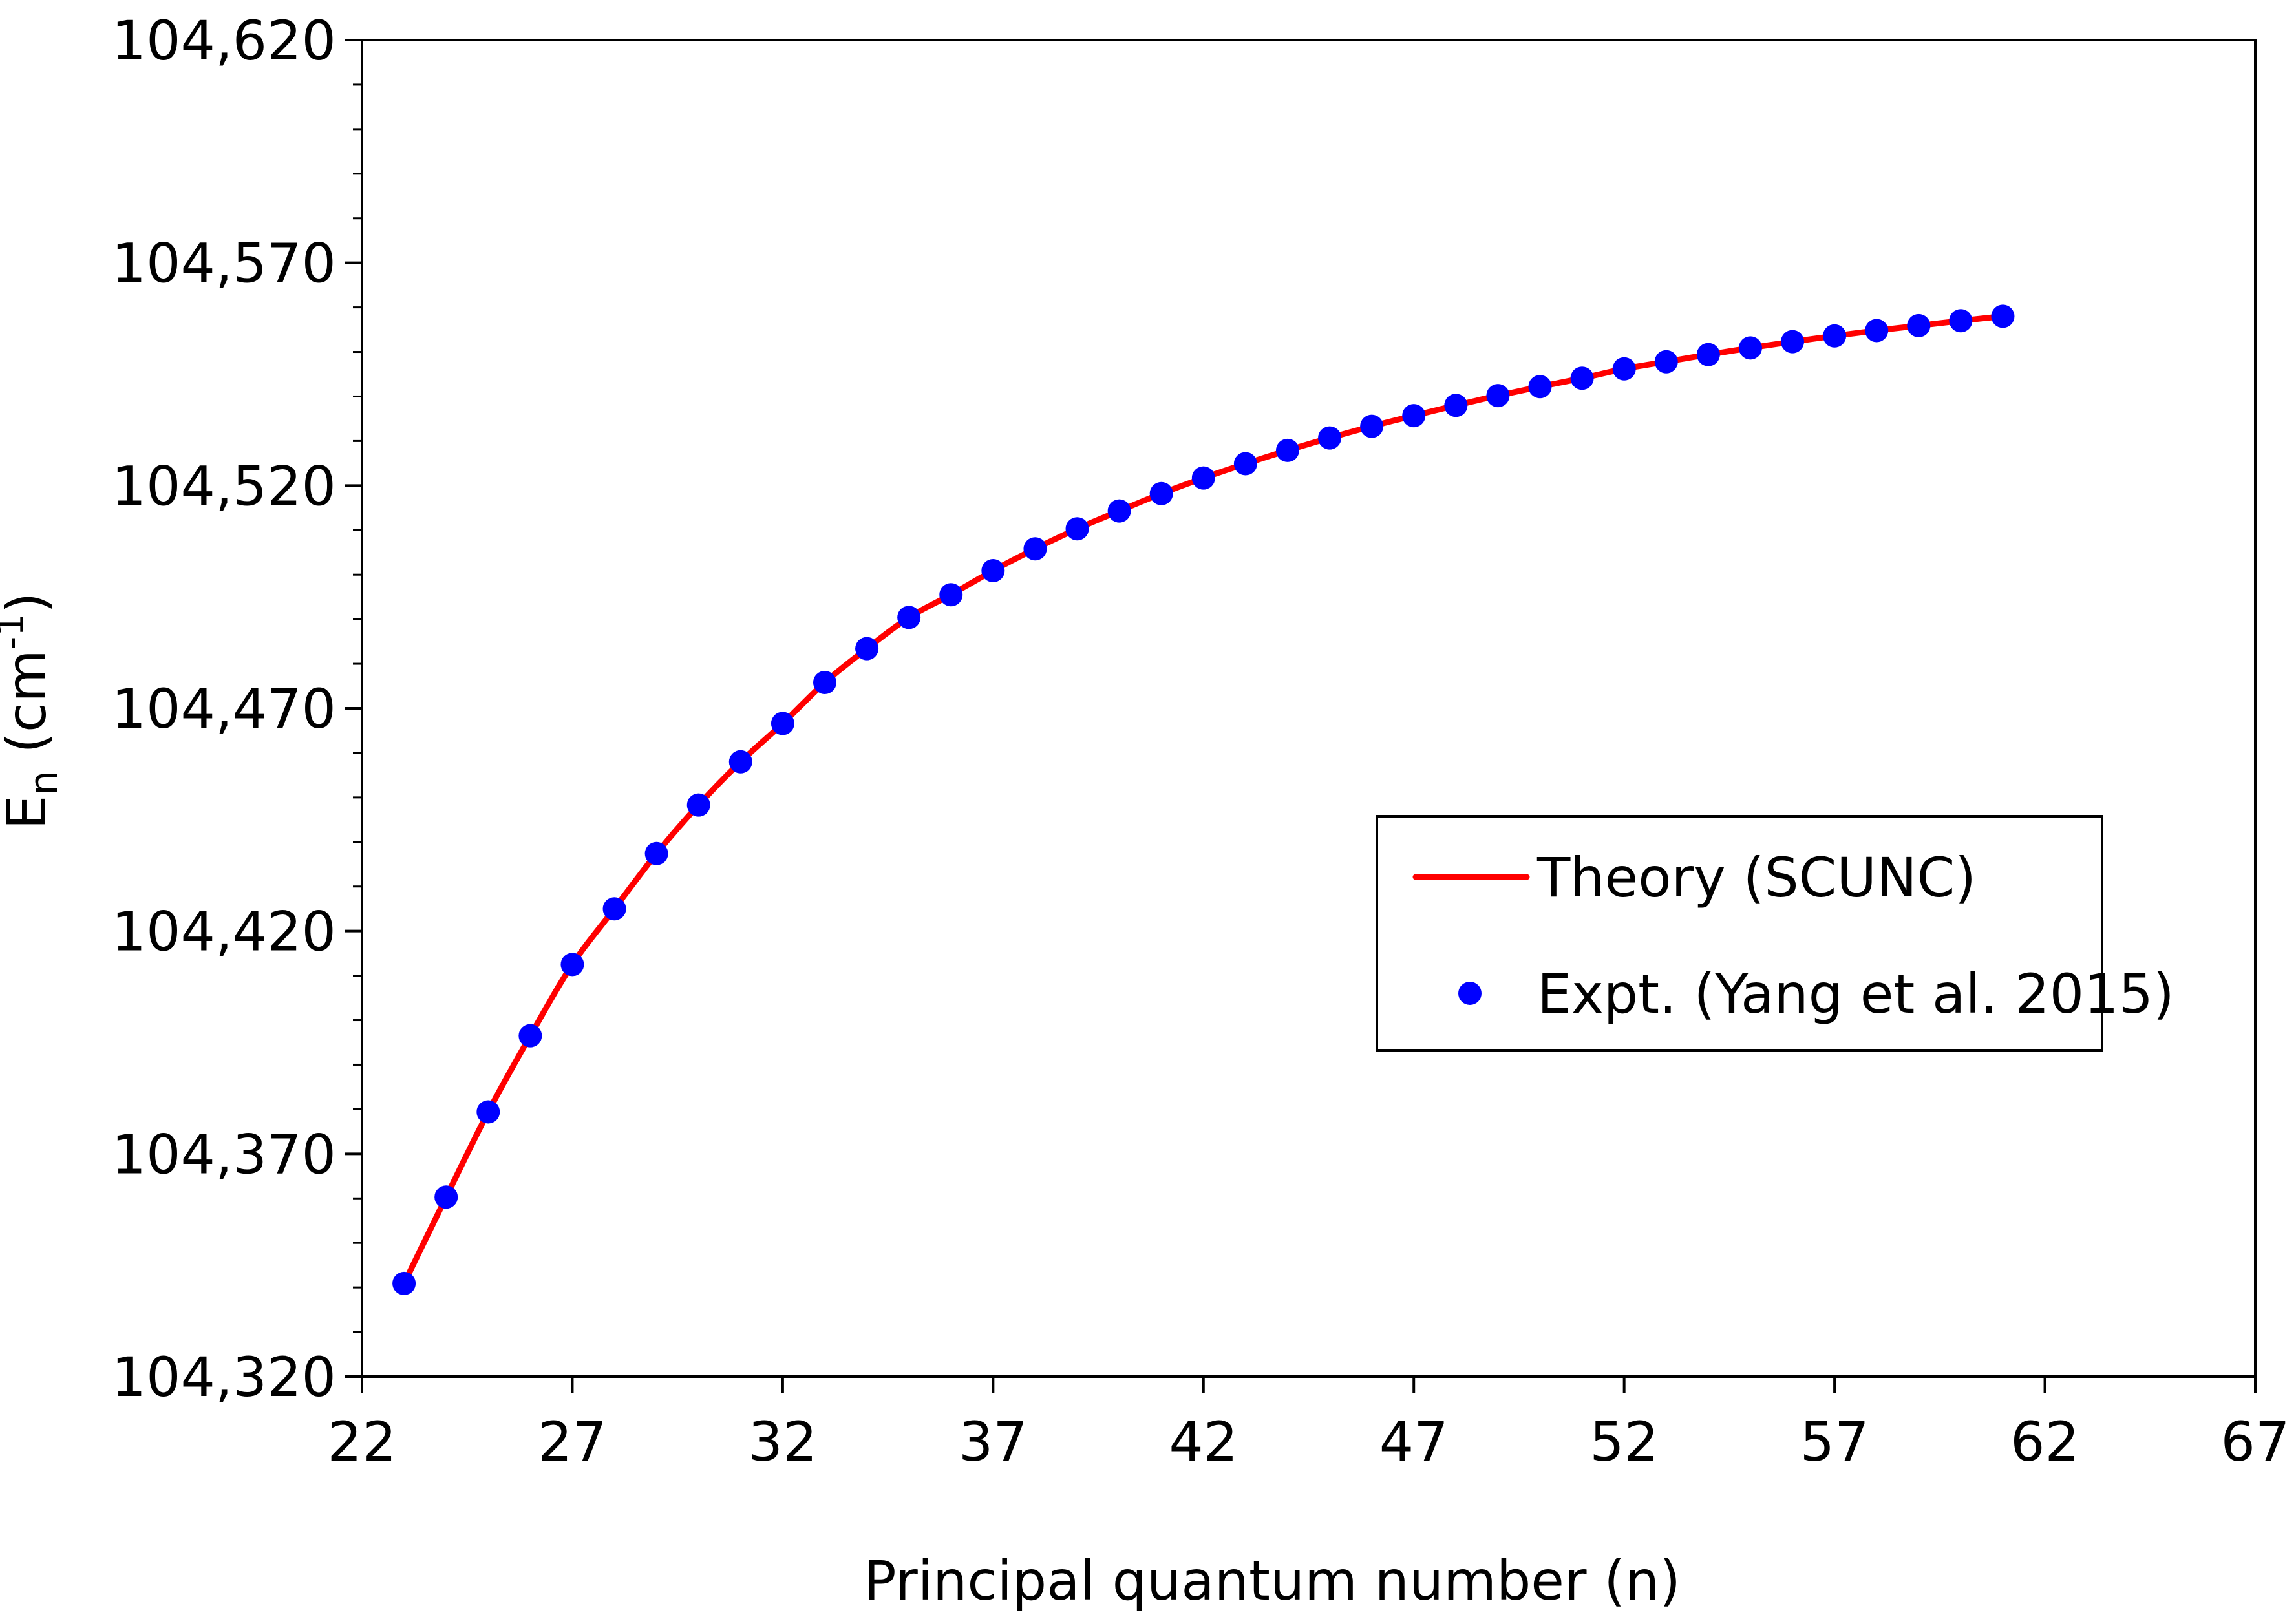 This screenshot has width=2296, height=1617. Describe the element at coordinates (362, 1442) in the screenshot. I see `x-tick-label: 22` at that location.